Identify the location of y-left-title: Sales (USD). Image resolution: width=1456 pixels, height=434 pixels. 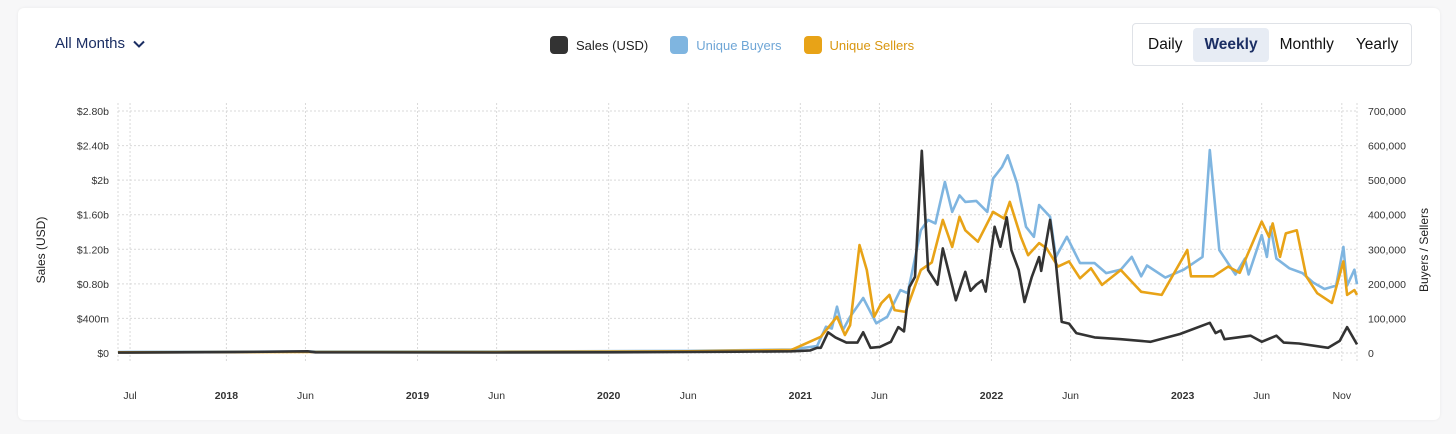
(41, 250).